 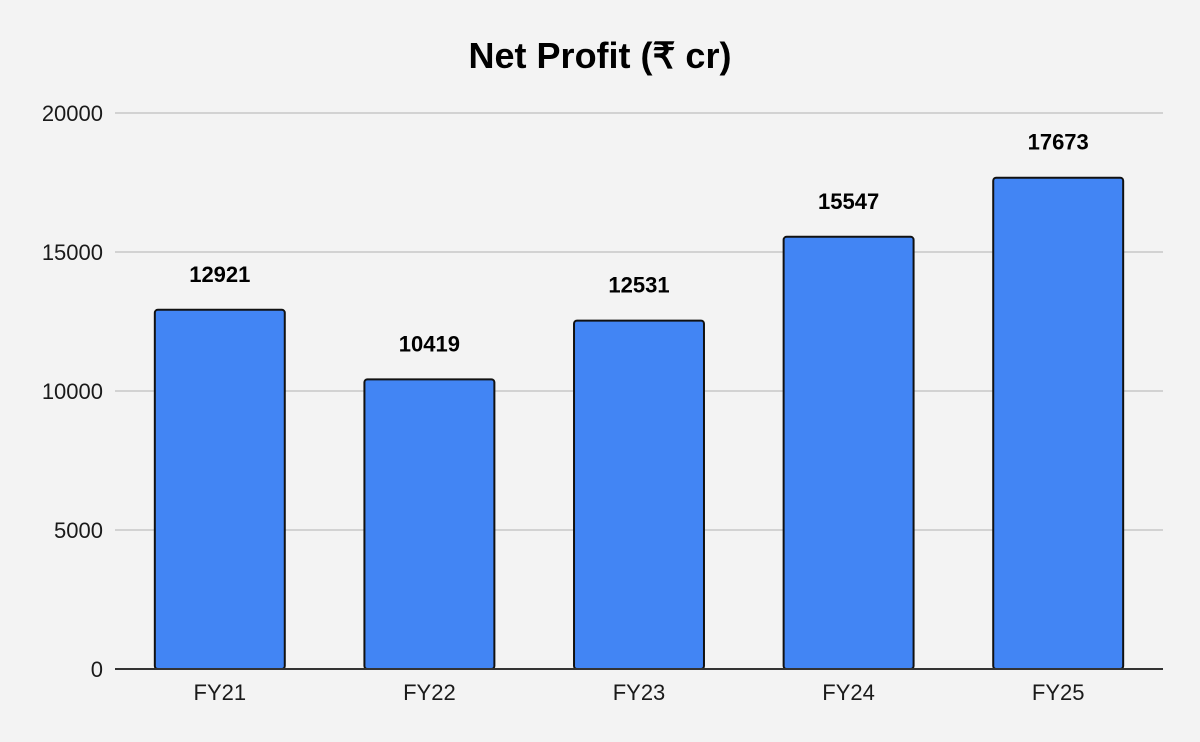 I want to click on data-label-fy24: 15547, so click(x=848, y=201).